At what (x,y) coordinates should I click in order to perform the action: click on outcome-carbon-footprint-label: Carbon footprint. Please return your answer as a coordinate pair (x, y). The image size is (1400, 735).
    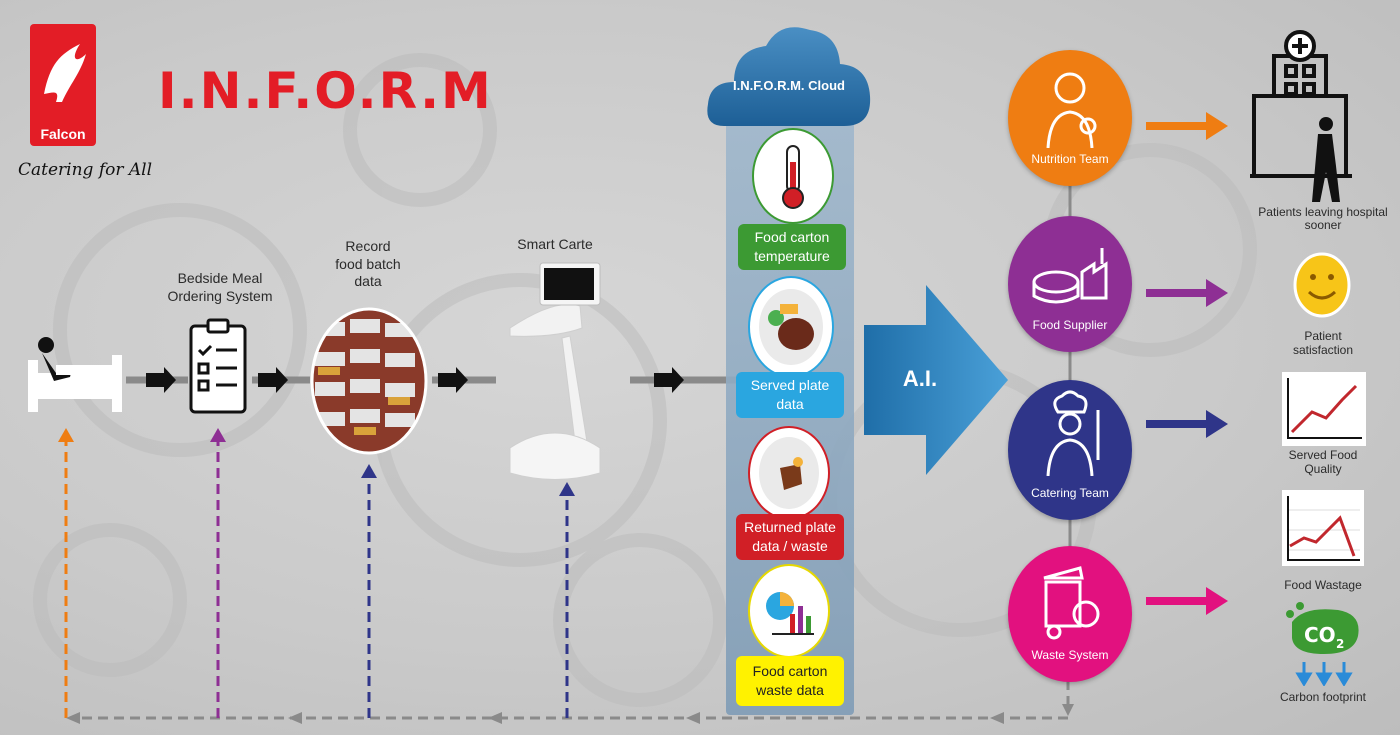
    Looking at the image, I should click on (1323, 697).